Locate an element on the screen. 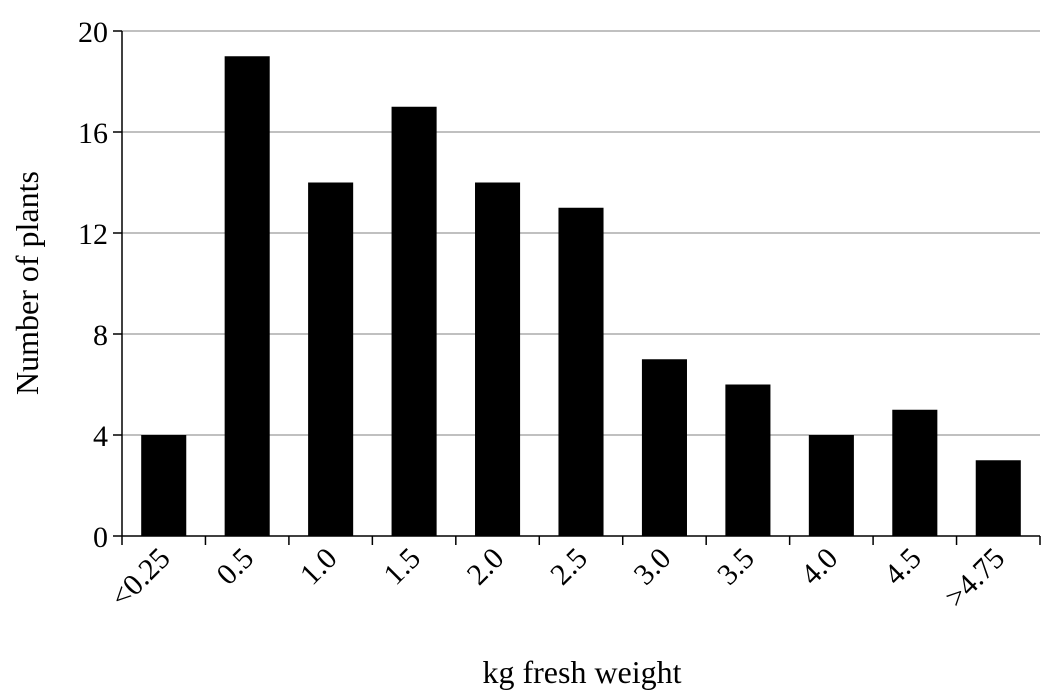 The image size is (1044, 695). x-tick-label: 4.0 is located at coordinates (819, 567).